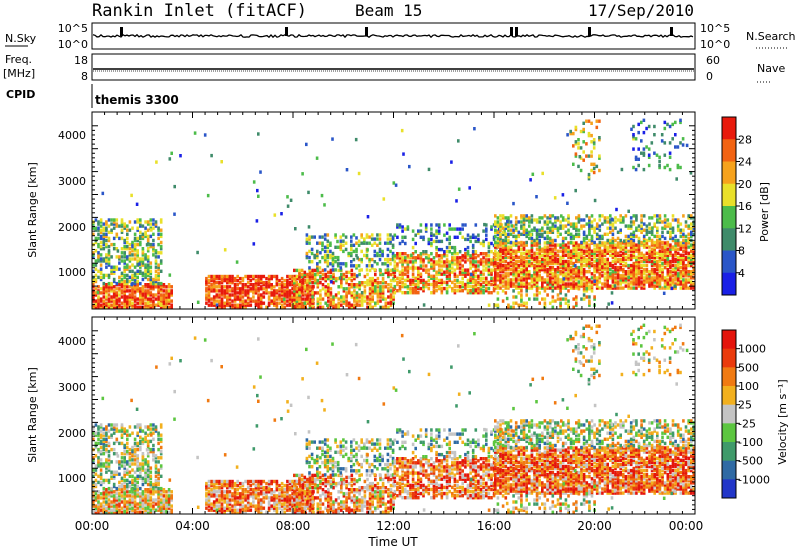 This screenshot has height=554, width=800. What do you see at coordinates (393, 67) in the screenshot?
I see `freq-frame` at bounding box center [393, 67].